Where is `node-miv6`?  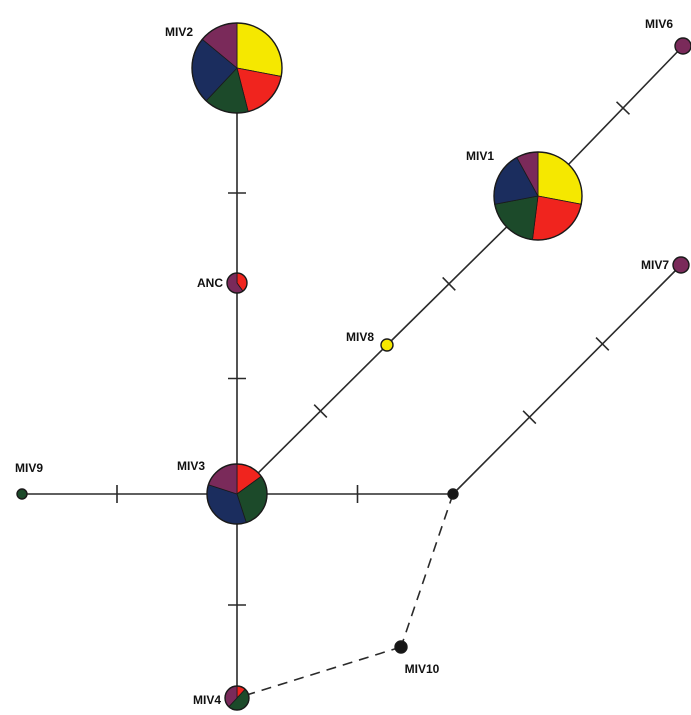 node-miv6 is located at coordinates (683, 46).